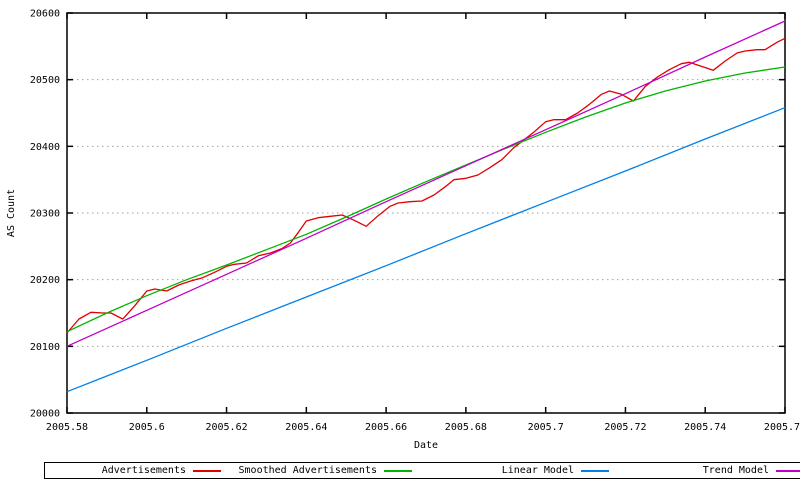  What do you see at coordinates (788, 470) in the screenshot?
I see `legend-line-sample-trend-model` at bounding box center [788, 470].